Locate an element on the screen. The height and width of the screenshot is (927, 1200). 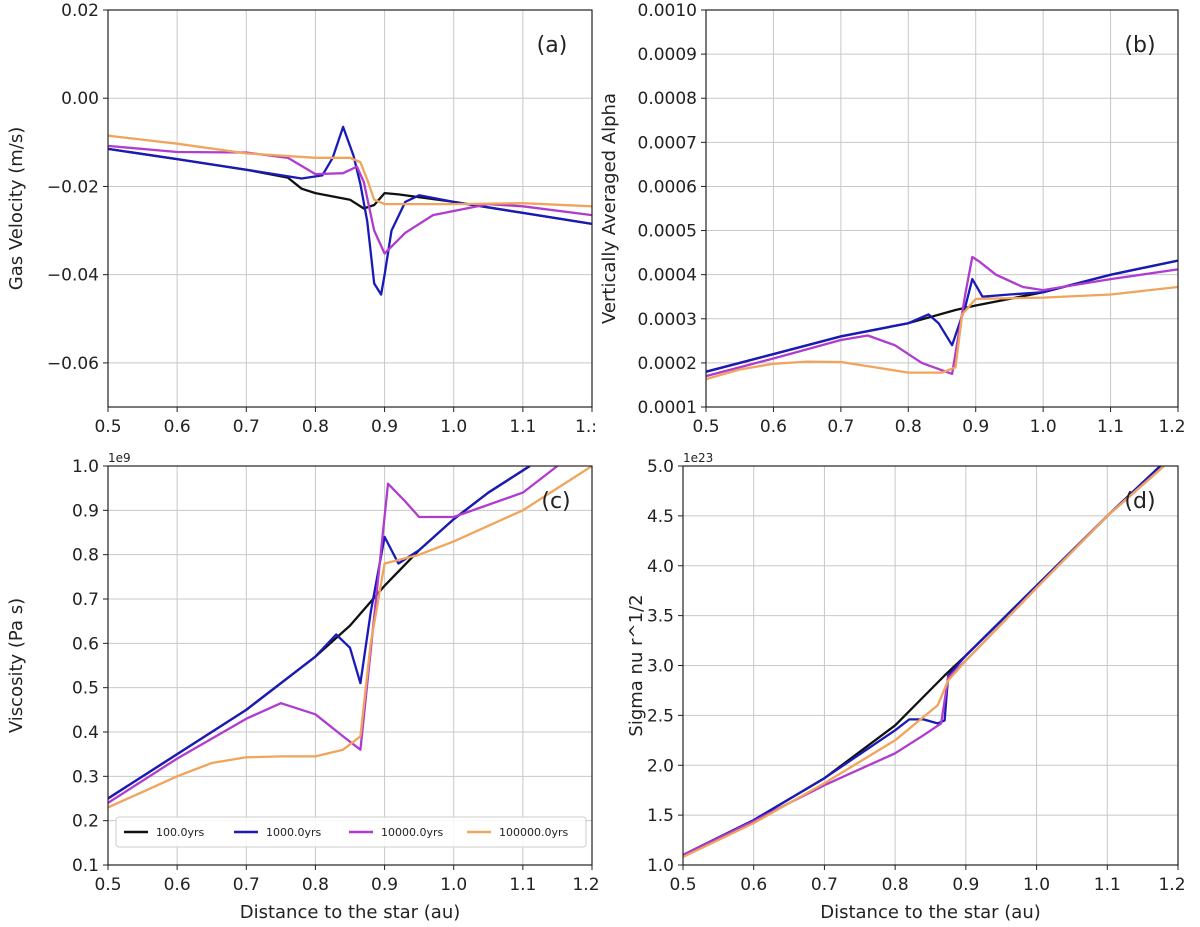
y-axis-label: Vertically Averaged Alpha is located at coordinates (609, 208).